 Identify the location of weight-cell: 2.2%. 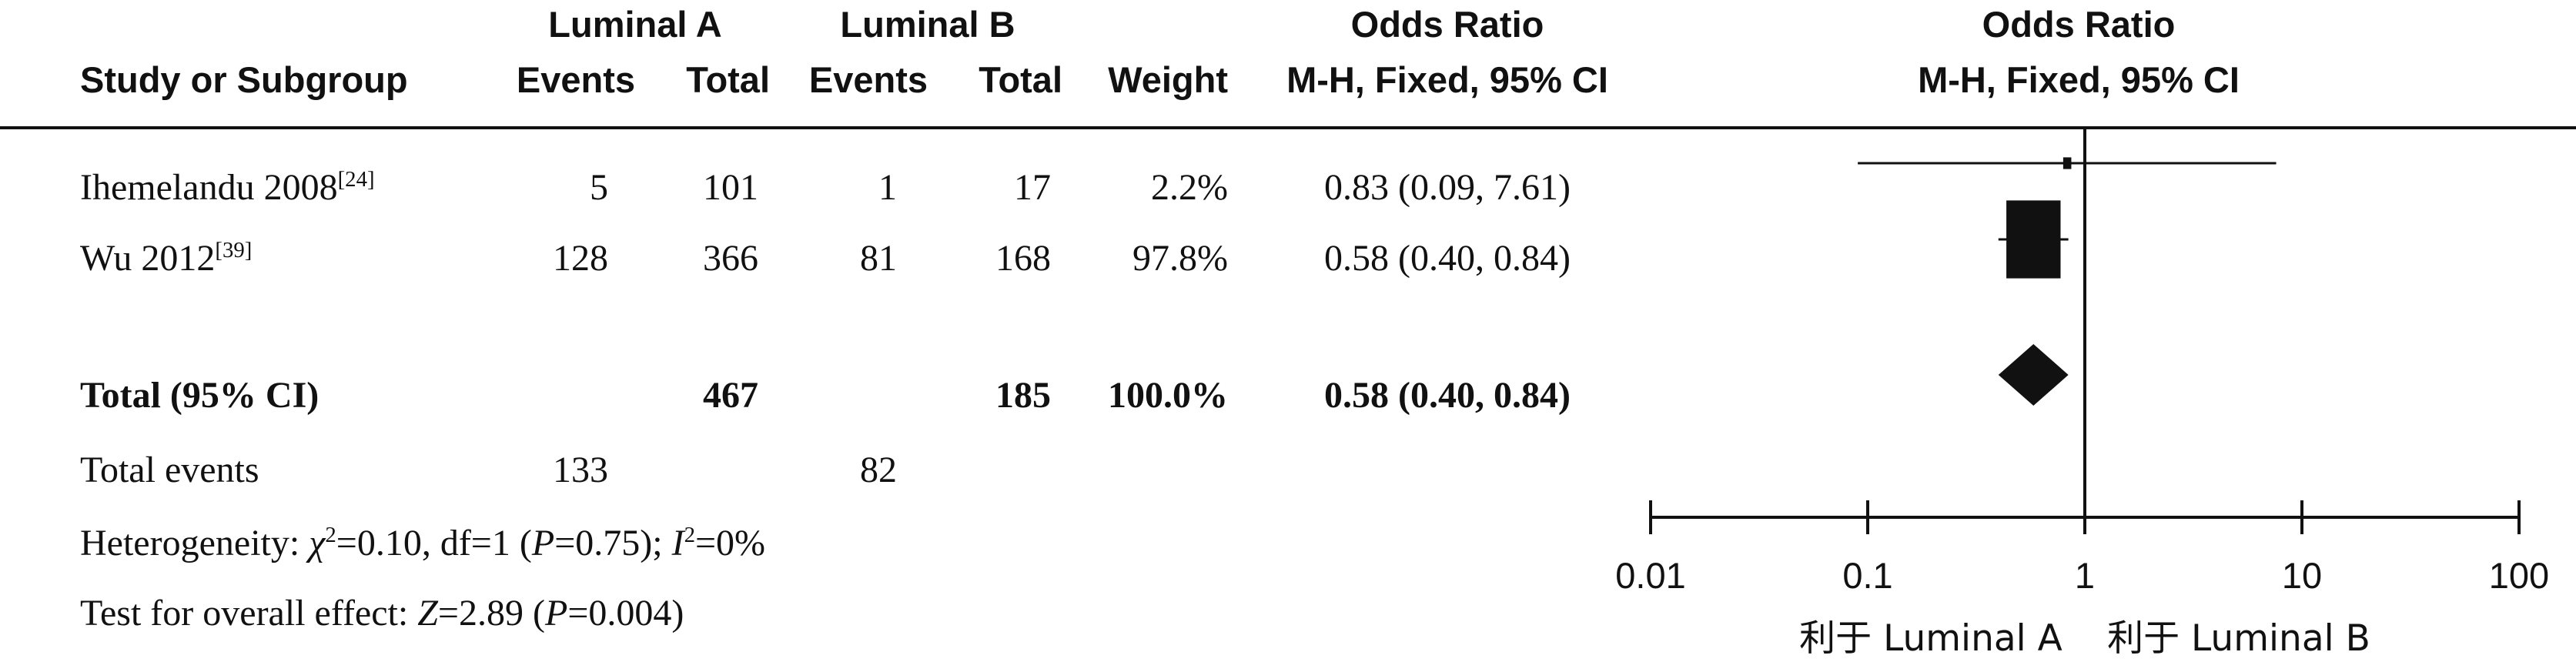
(1190, 187).